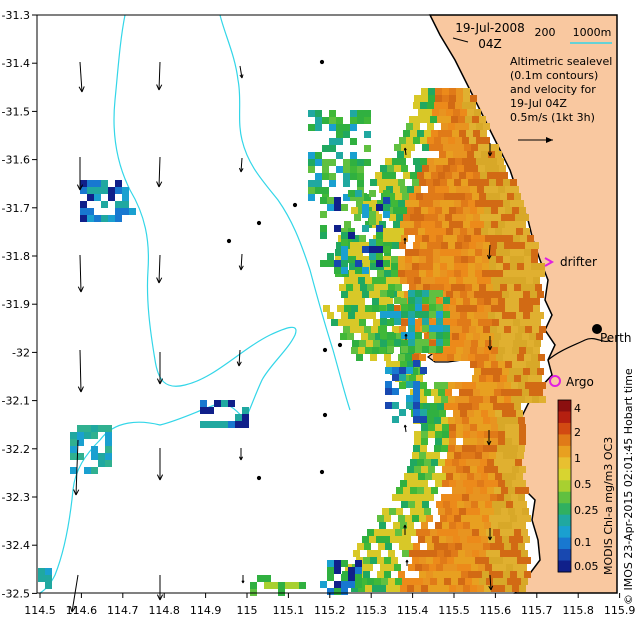 Image resolution: width=640 pixels, height=630 pixels. I want to click on x-tick-label: 115.7, so click(537, 610).